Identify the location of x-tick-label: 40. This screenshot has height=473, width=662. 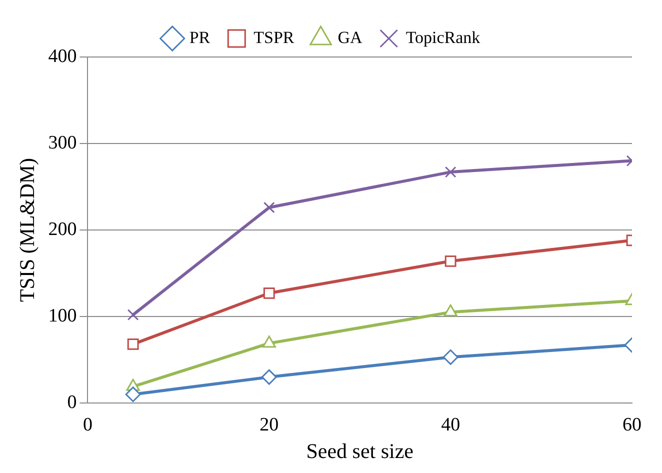
(450, 425).